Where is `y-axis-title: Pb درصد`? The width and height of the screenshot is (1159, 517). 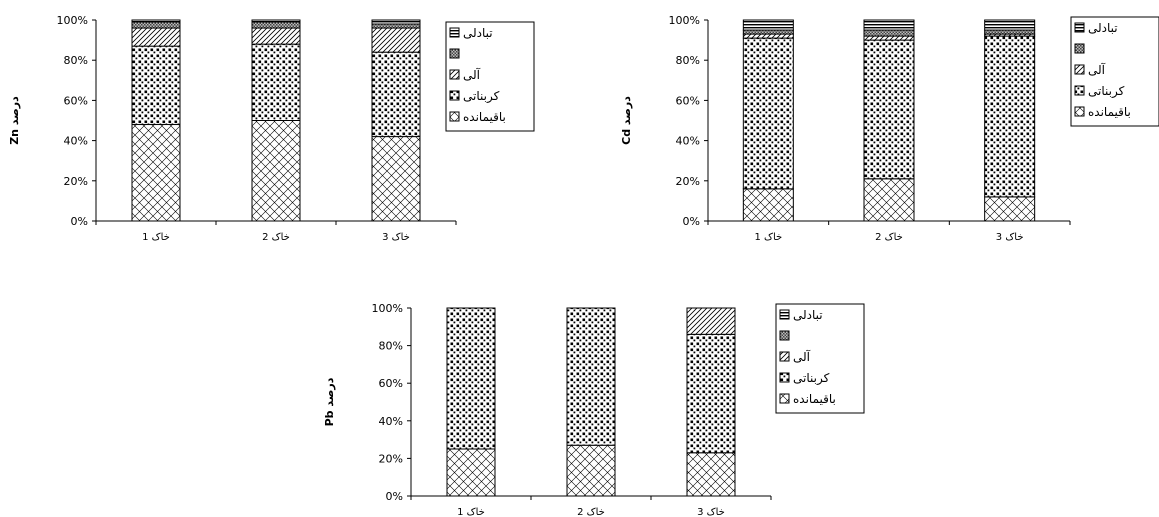 y-axis-title: Pb درصد is located at coordinates (329, 401).